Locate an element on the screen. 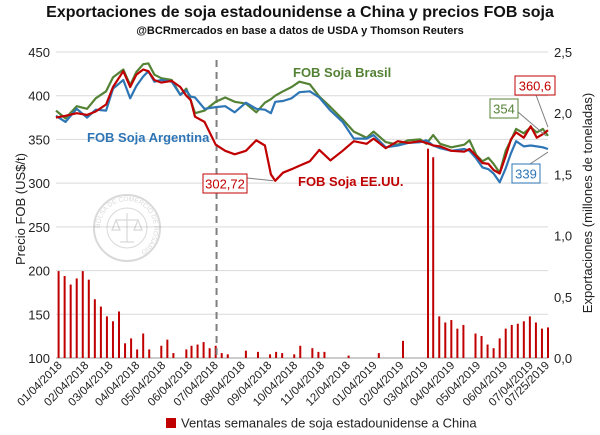 The image size is (600, 435). y-tick-left: 300 is located at coordinates (39, 183).